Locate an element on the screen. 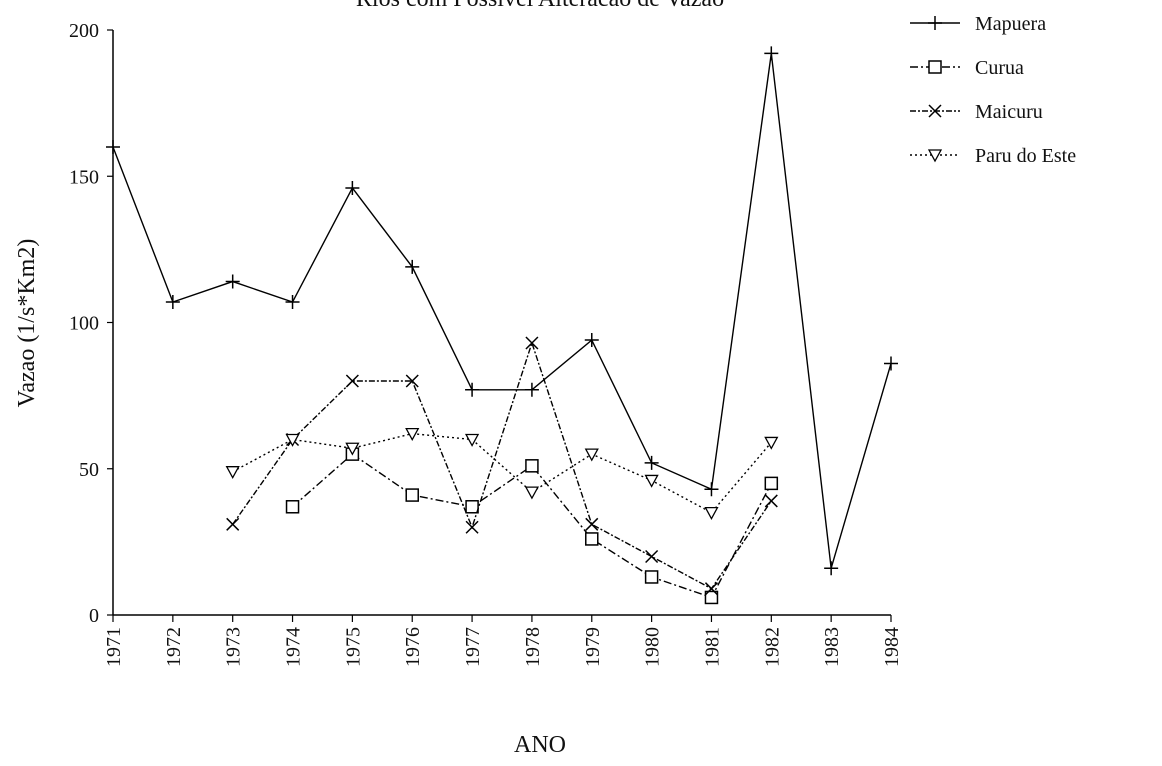  x-tick-label: 1978 is located at coordinates (533, 647).